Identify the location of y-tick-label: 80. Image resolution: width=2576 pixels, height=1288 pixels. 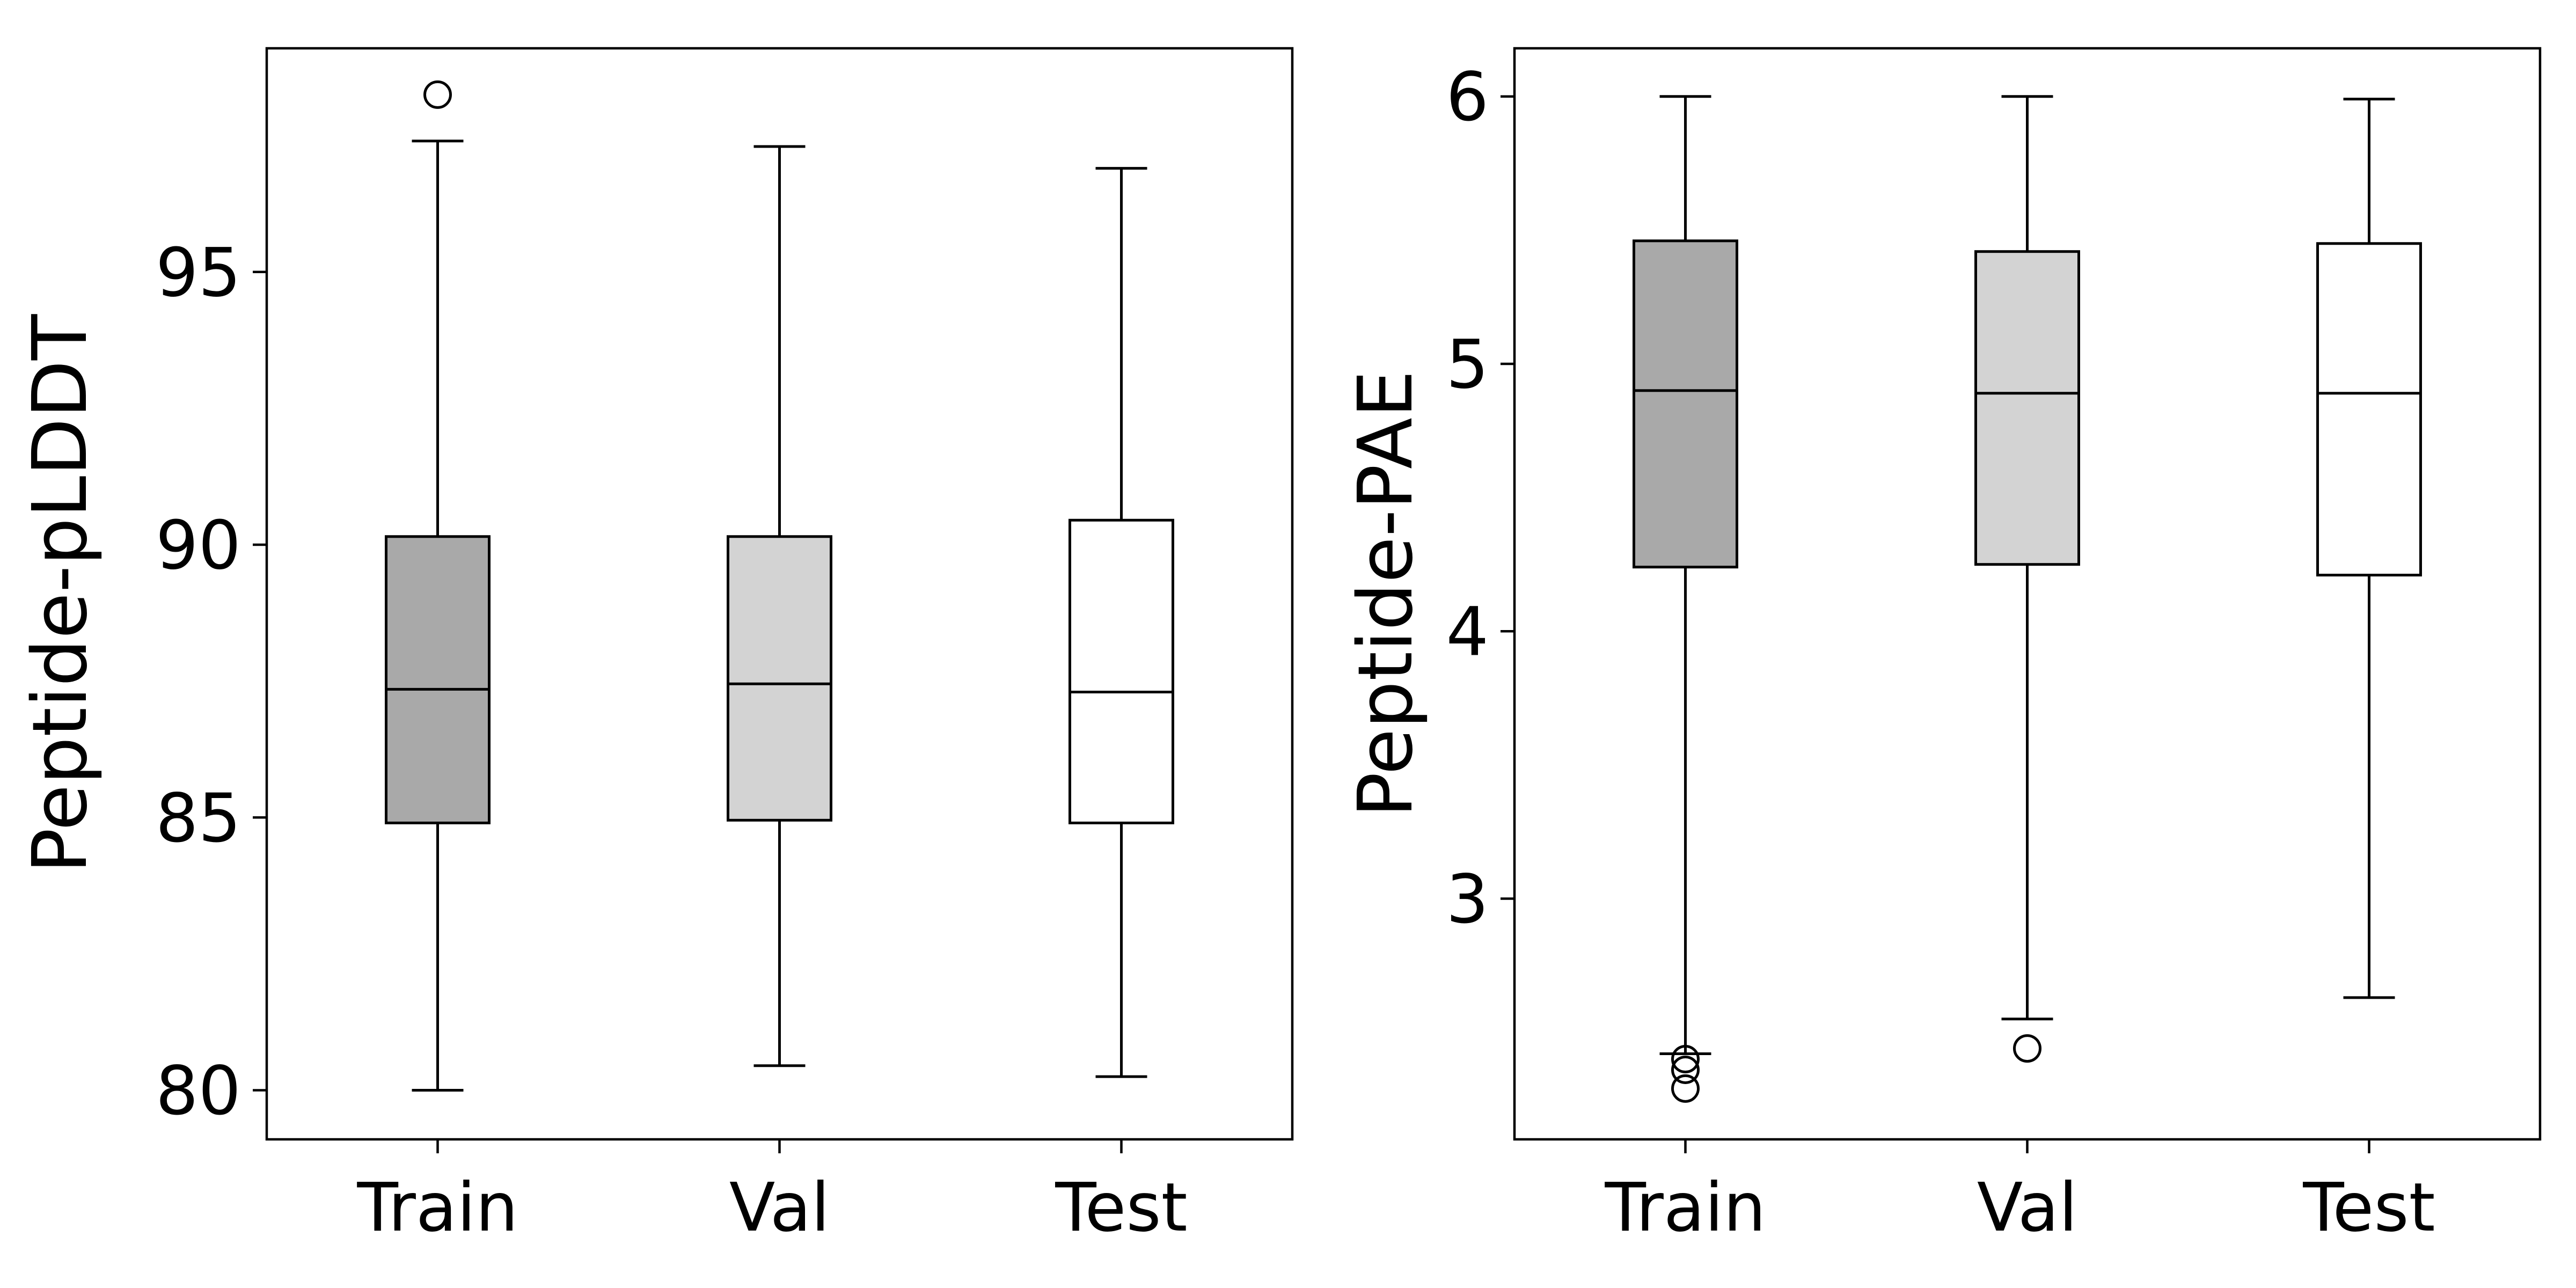
(198, 1091).